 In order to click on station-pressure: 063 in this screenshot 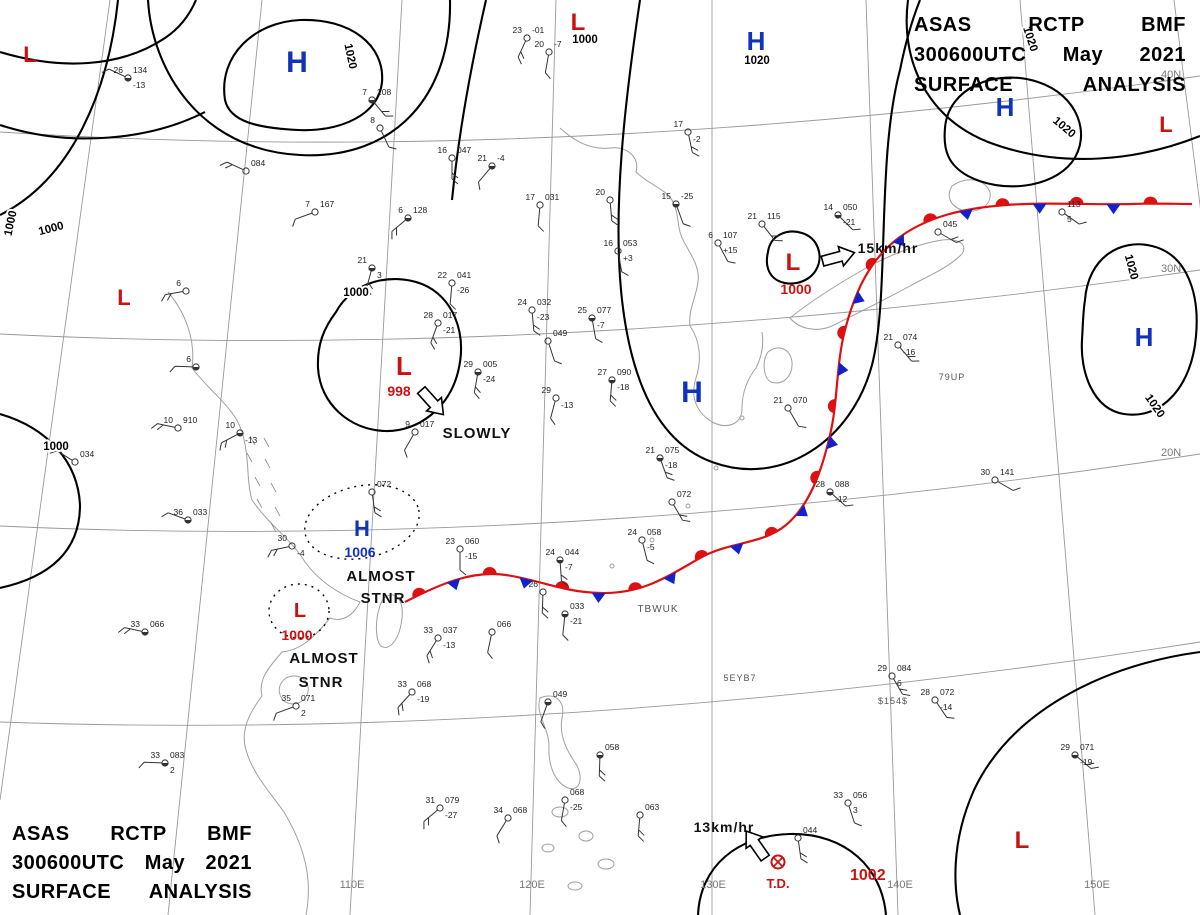, I will do `click(652, 807)`.